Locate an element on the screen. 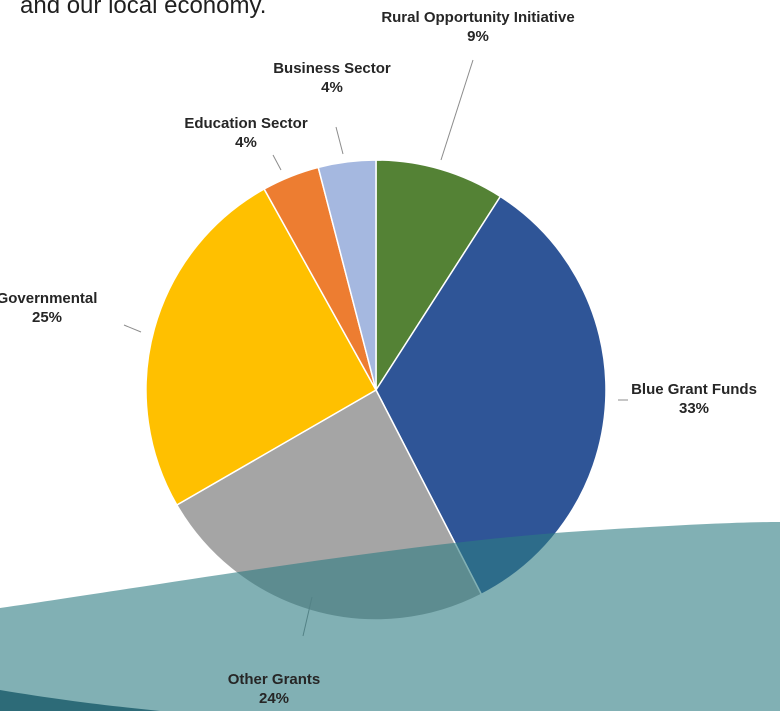 Image resolution: width=780 pixels, height=711 pixels. leader-education-sector is located at coordinates (277, 162).